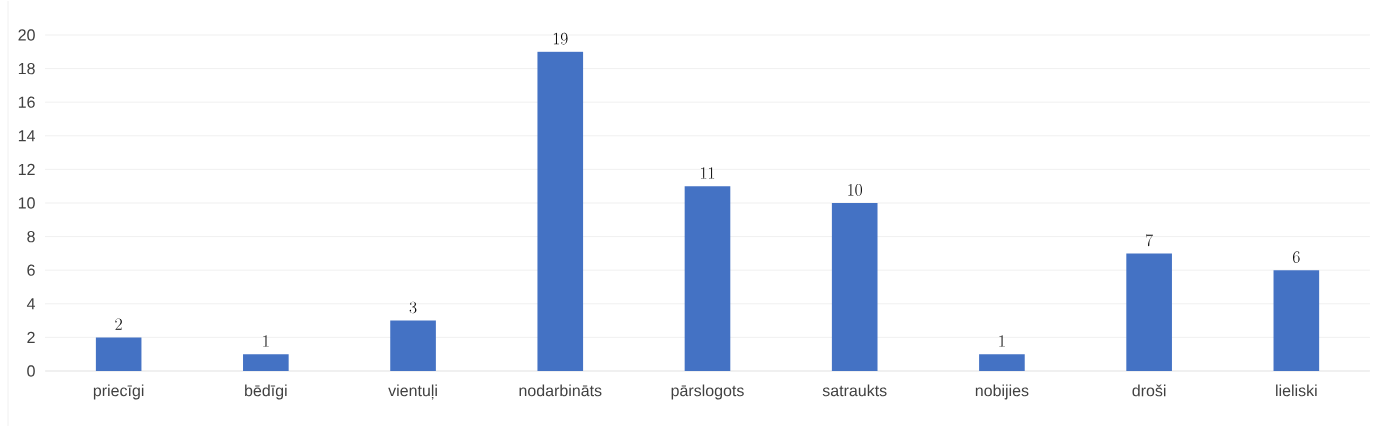 The image size is (1388, 427). What do you see at coordinates (1149, 390) in the screenshot?
I see `x-tick-label: droši` at bounding box center [1149, 390].